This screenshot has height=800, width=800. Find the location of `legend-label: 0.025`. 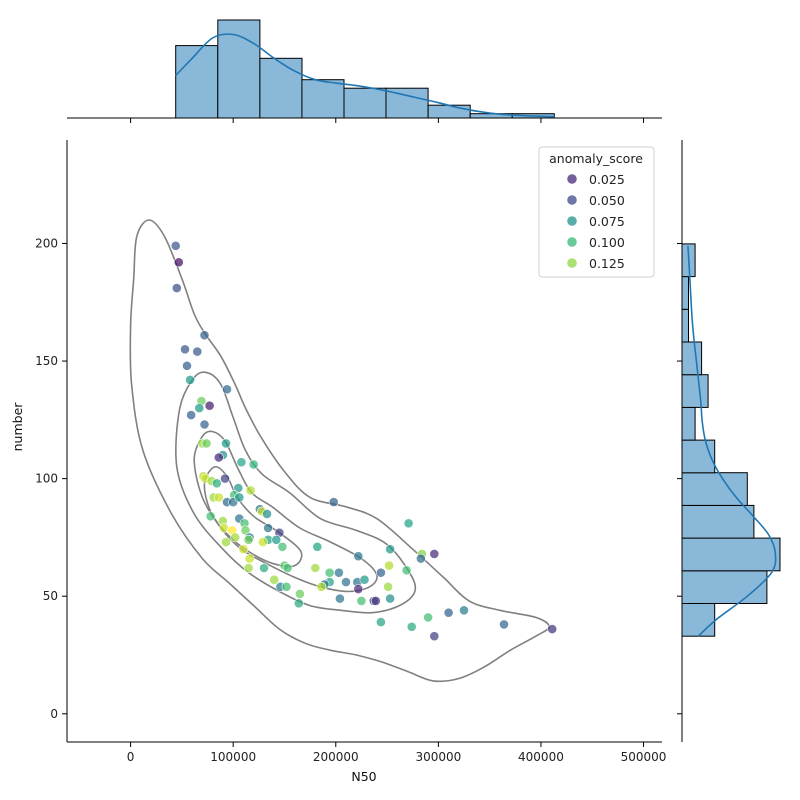

legend-label: 0.025 is located at coordinates (607, 179).